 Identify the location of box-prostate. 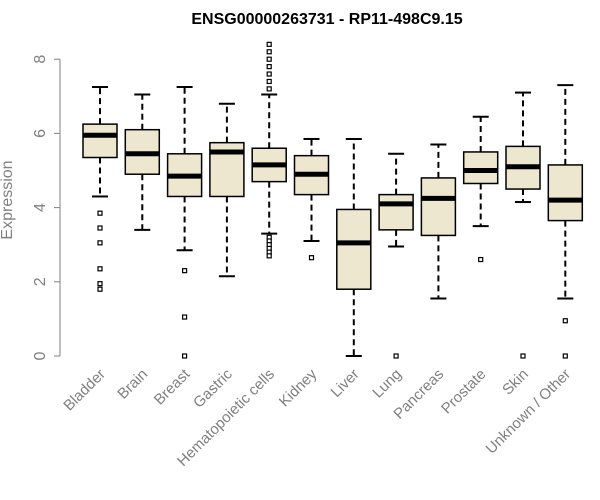
(480, 189).